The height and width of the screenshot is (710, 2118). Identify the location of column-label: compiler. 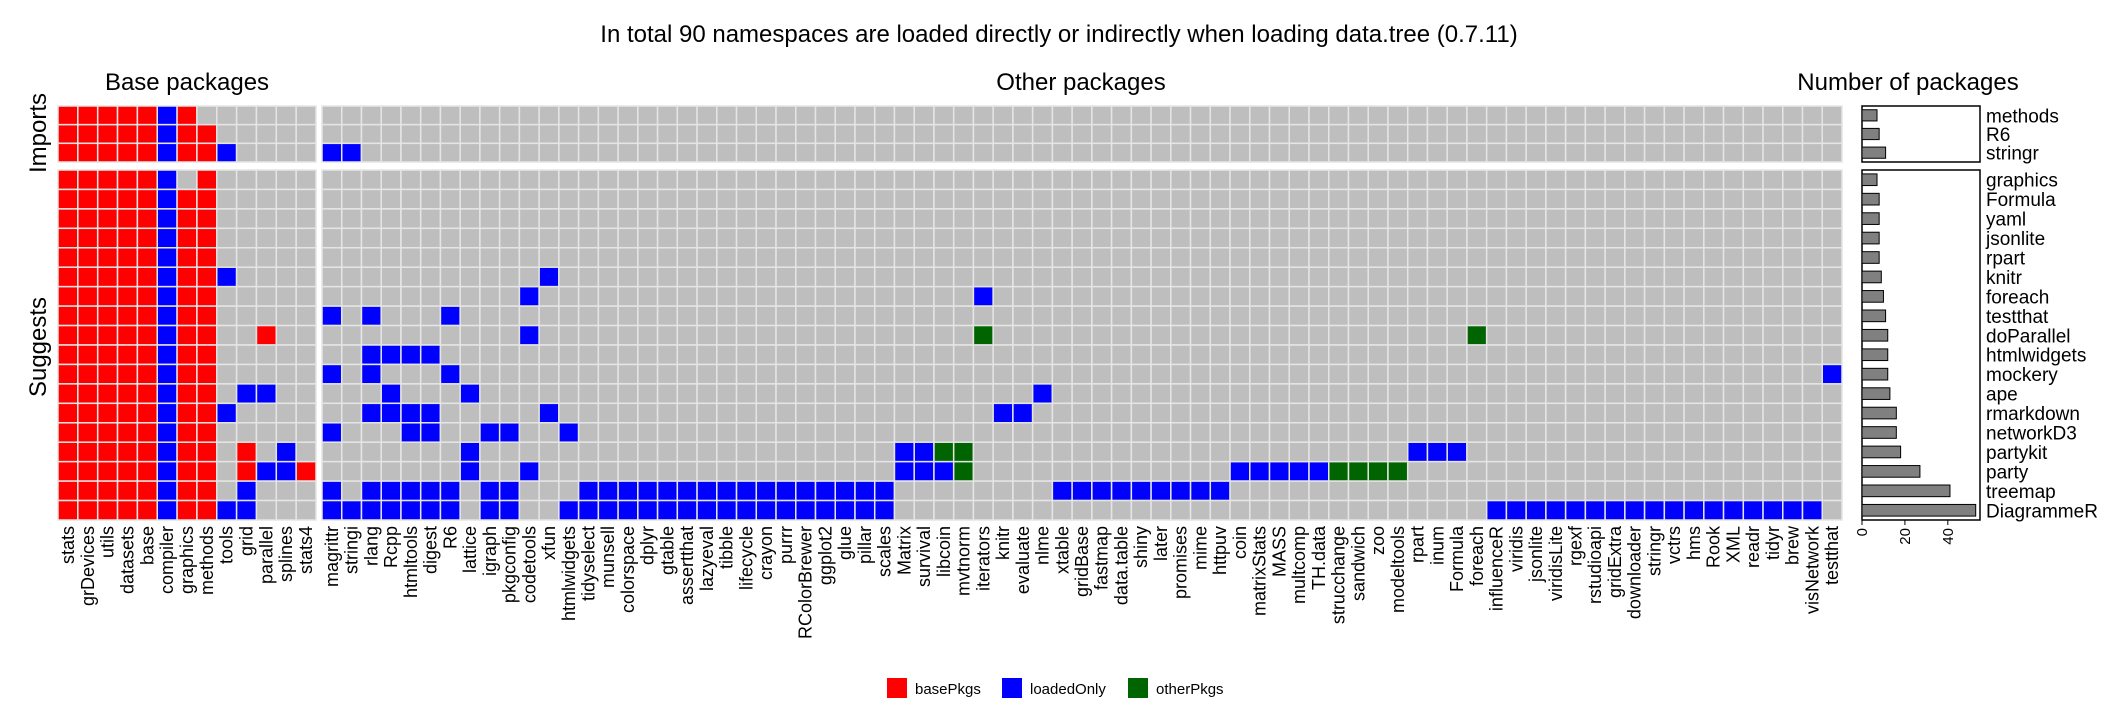
(167, 560).